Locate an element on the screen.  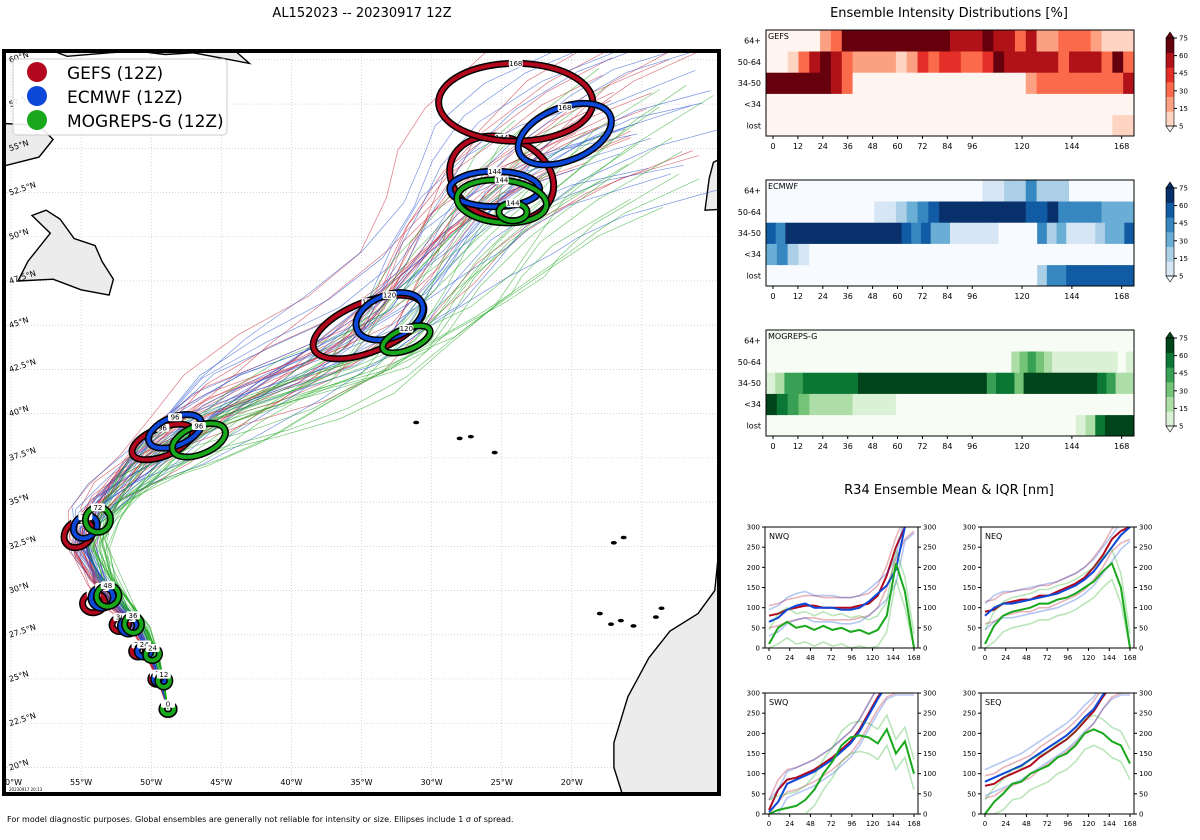
lon-tick-label: 25°W is located at coordinates (502, 782).